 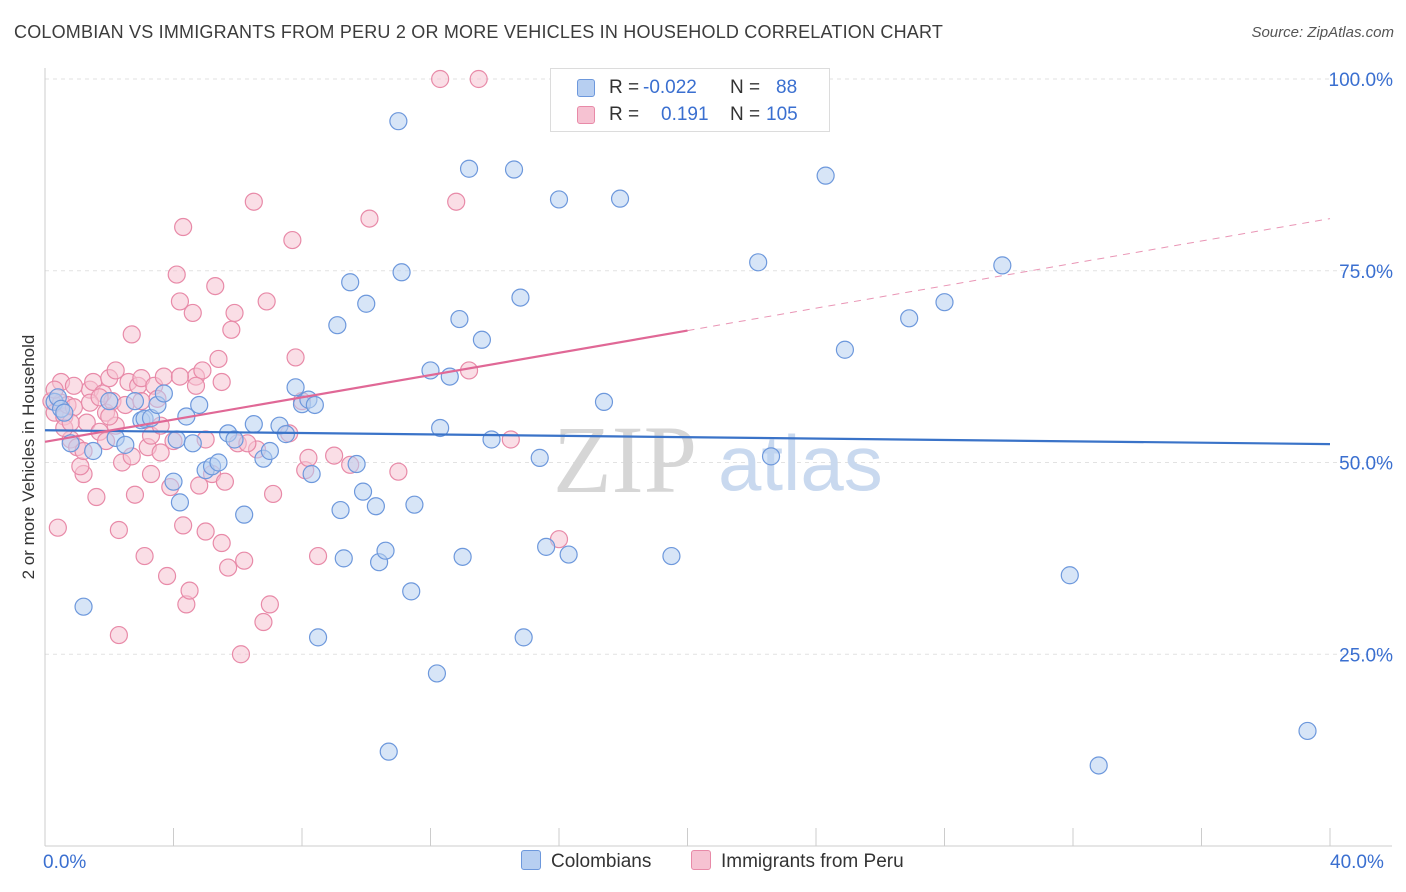 What do you see at coordinates (687, 437) in the screenshot?
I see `trend-line-colombians` at bounding box center [687, 437].